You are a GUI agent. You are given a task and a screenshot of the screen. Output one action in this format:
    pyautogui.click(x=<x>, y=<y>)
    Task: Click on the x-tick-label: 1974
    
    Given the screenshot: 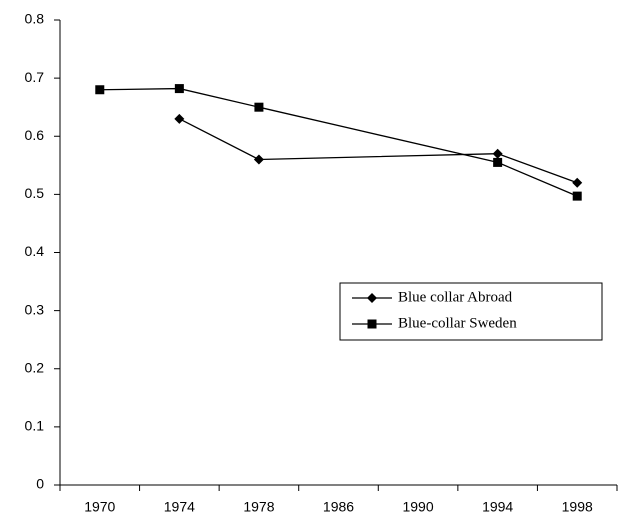 What is the action you would take?
    pyautogui.click(x=179, y=507)
    